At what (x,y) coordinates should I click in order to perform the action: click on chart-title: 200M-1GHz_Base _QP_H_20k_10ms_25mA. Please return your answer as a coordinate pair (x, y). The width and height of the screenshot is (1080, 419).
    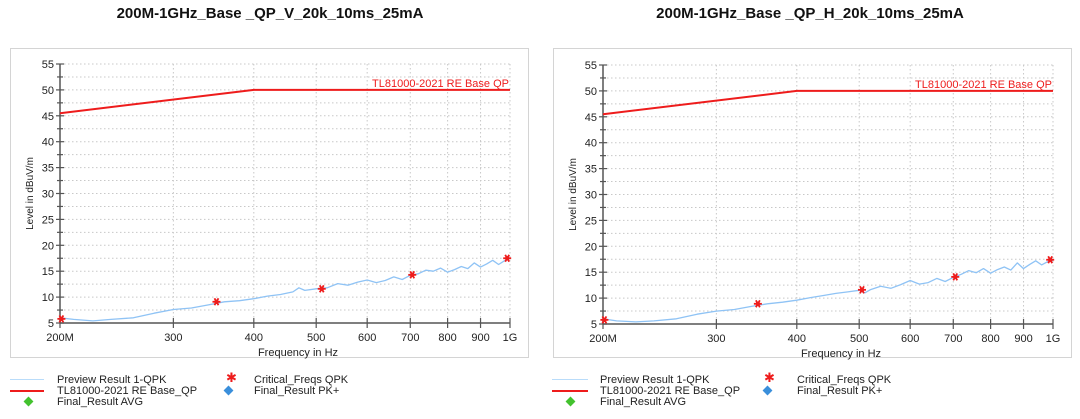
    Looking at the image, I should click on (810, 13).